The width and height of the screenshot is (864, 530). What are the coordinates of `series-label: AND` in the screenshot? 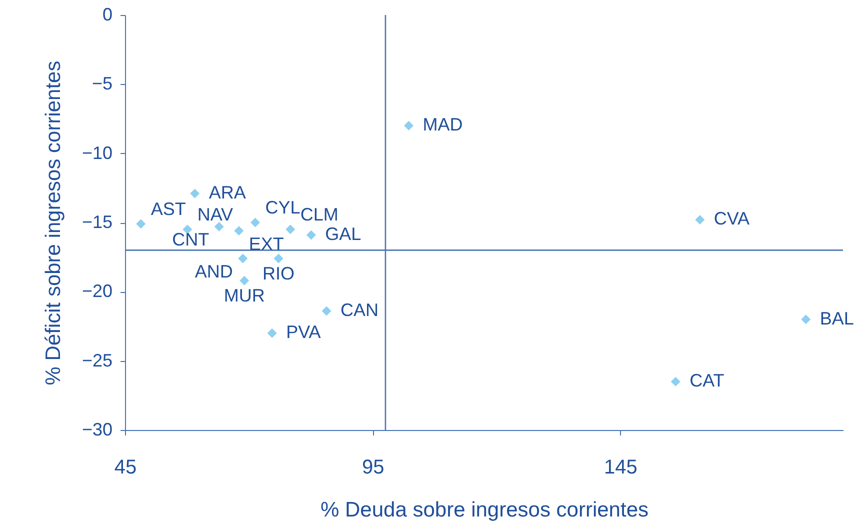 It's located at (213, 271).